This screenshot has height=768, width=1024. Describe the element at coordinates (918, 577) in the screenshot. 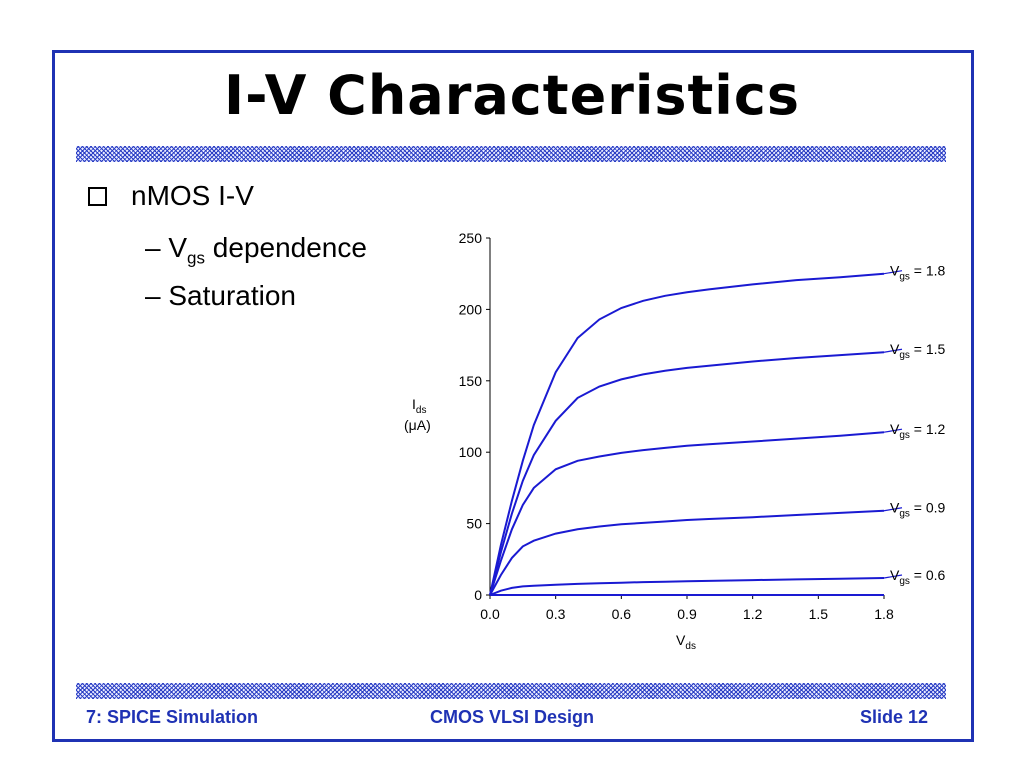

I see `series-label: Vgs = 0.6` at that location.